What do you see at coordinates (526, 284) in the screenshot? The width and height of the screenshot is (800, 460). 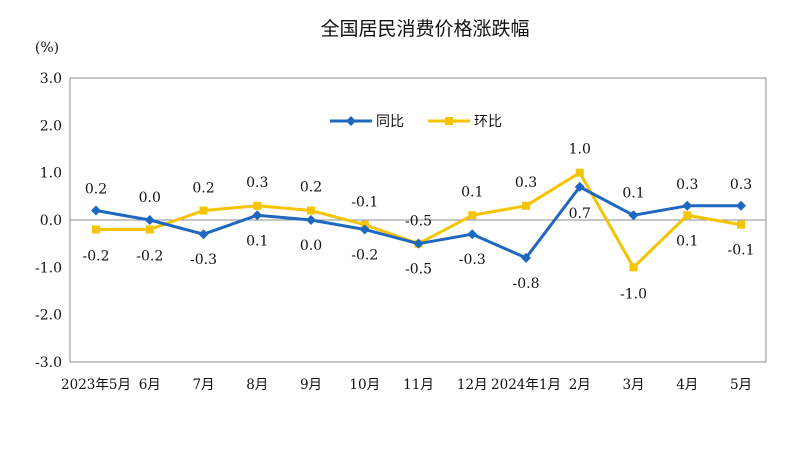 I see `data-label-yoy: -0.8` at bounding box center [526, 284].